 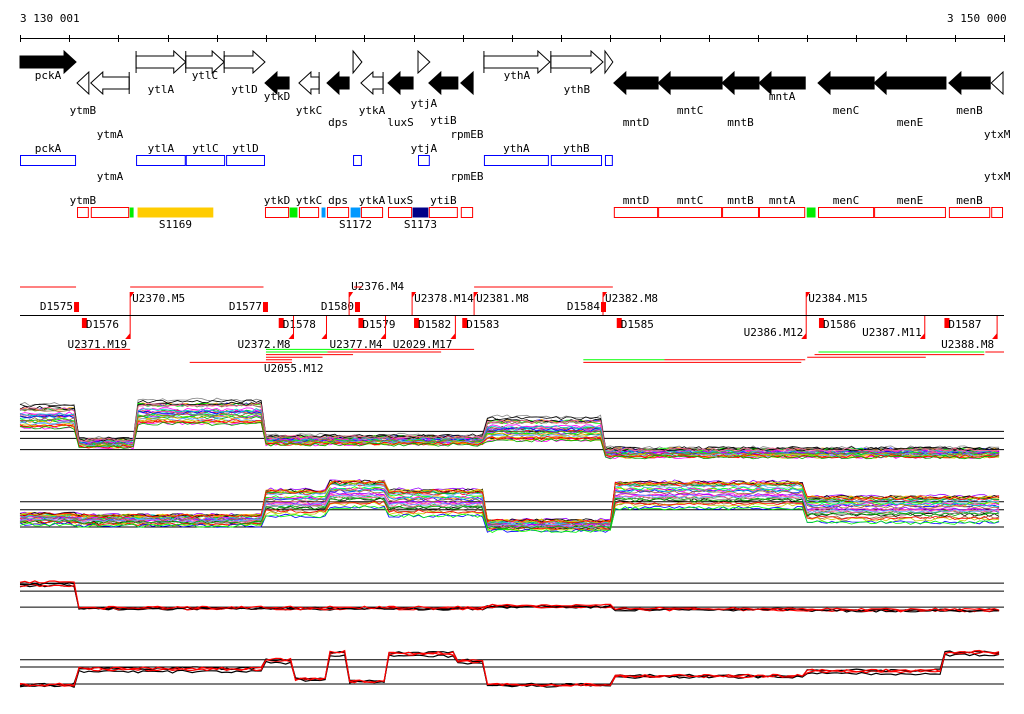 What do you see at coordinates (48, 75) in the screenshot?
I see `gene-label: pckA` at bounding box center [48, 75].